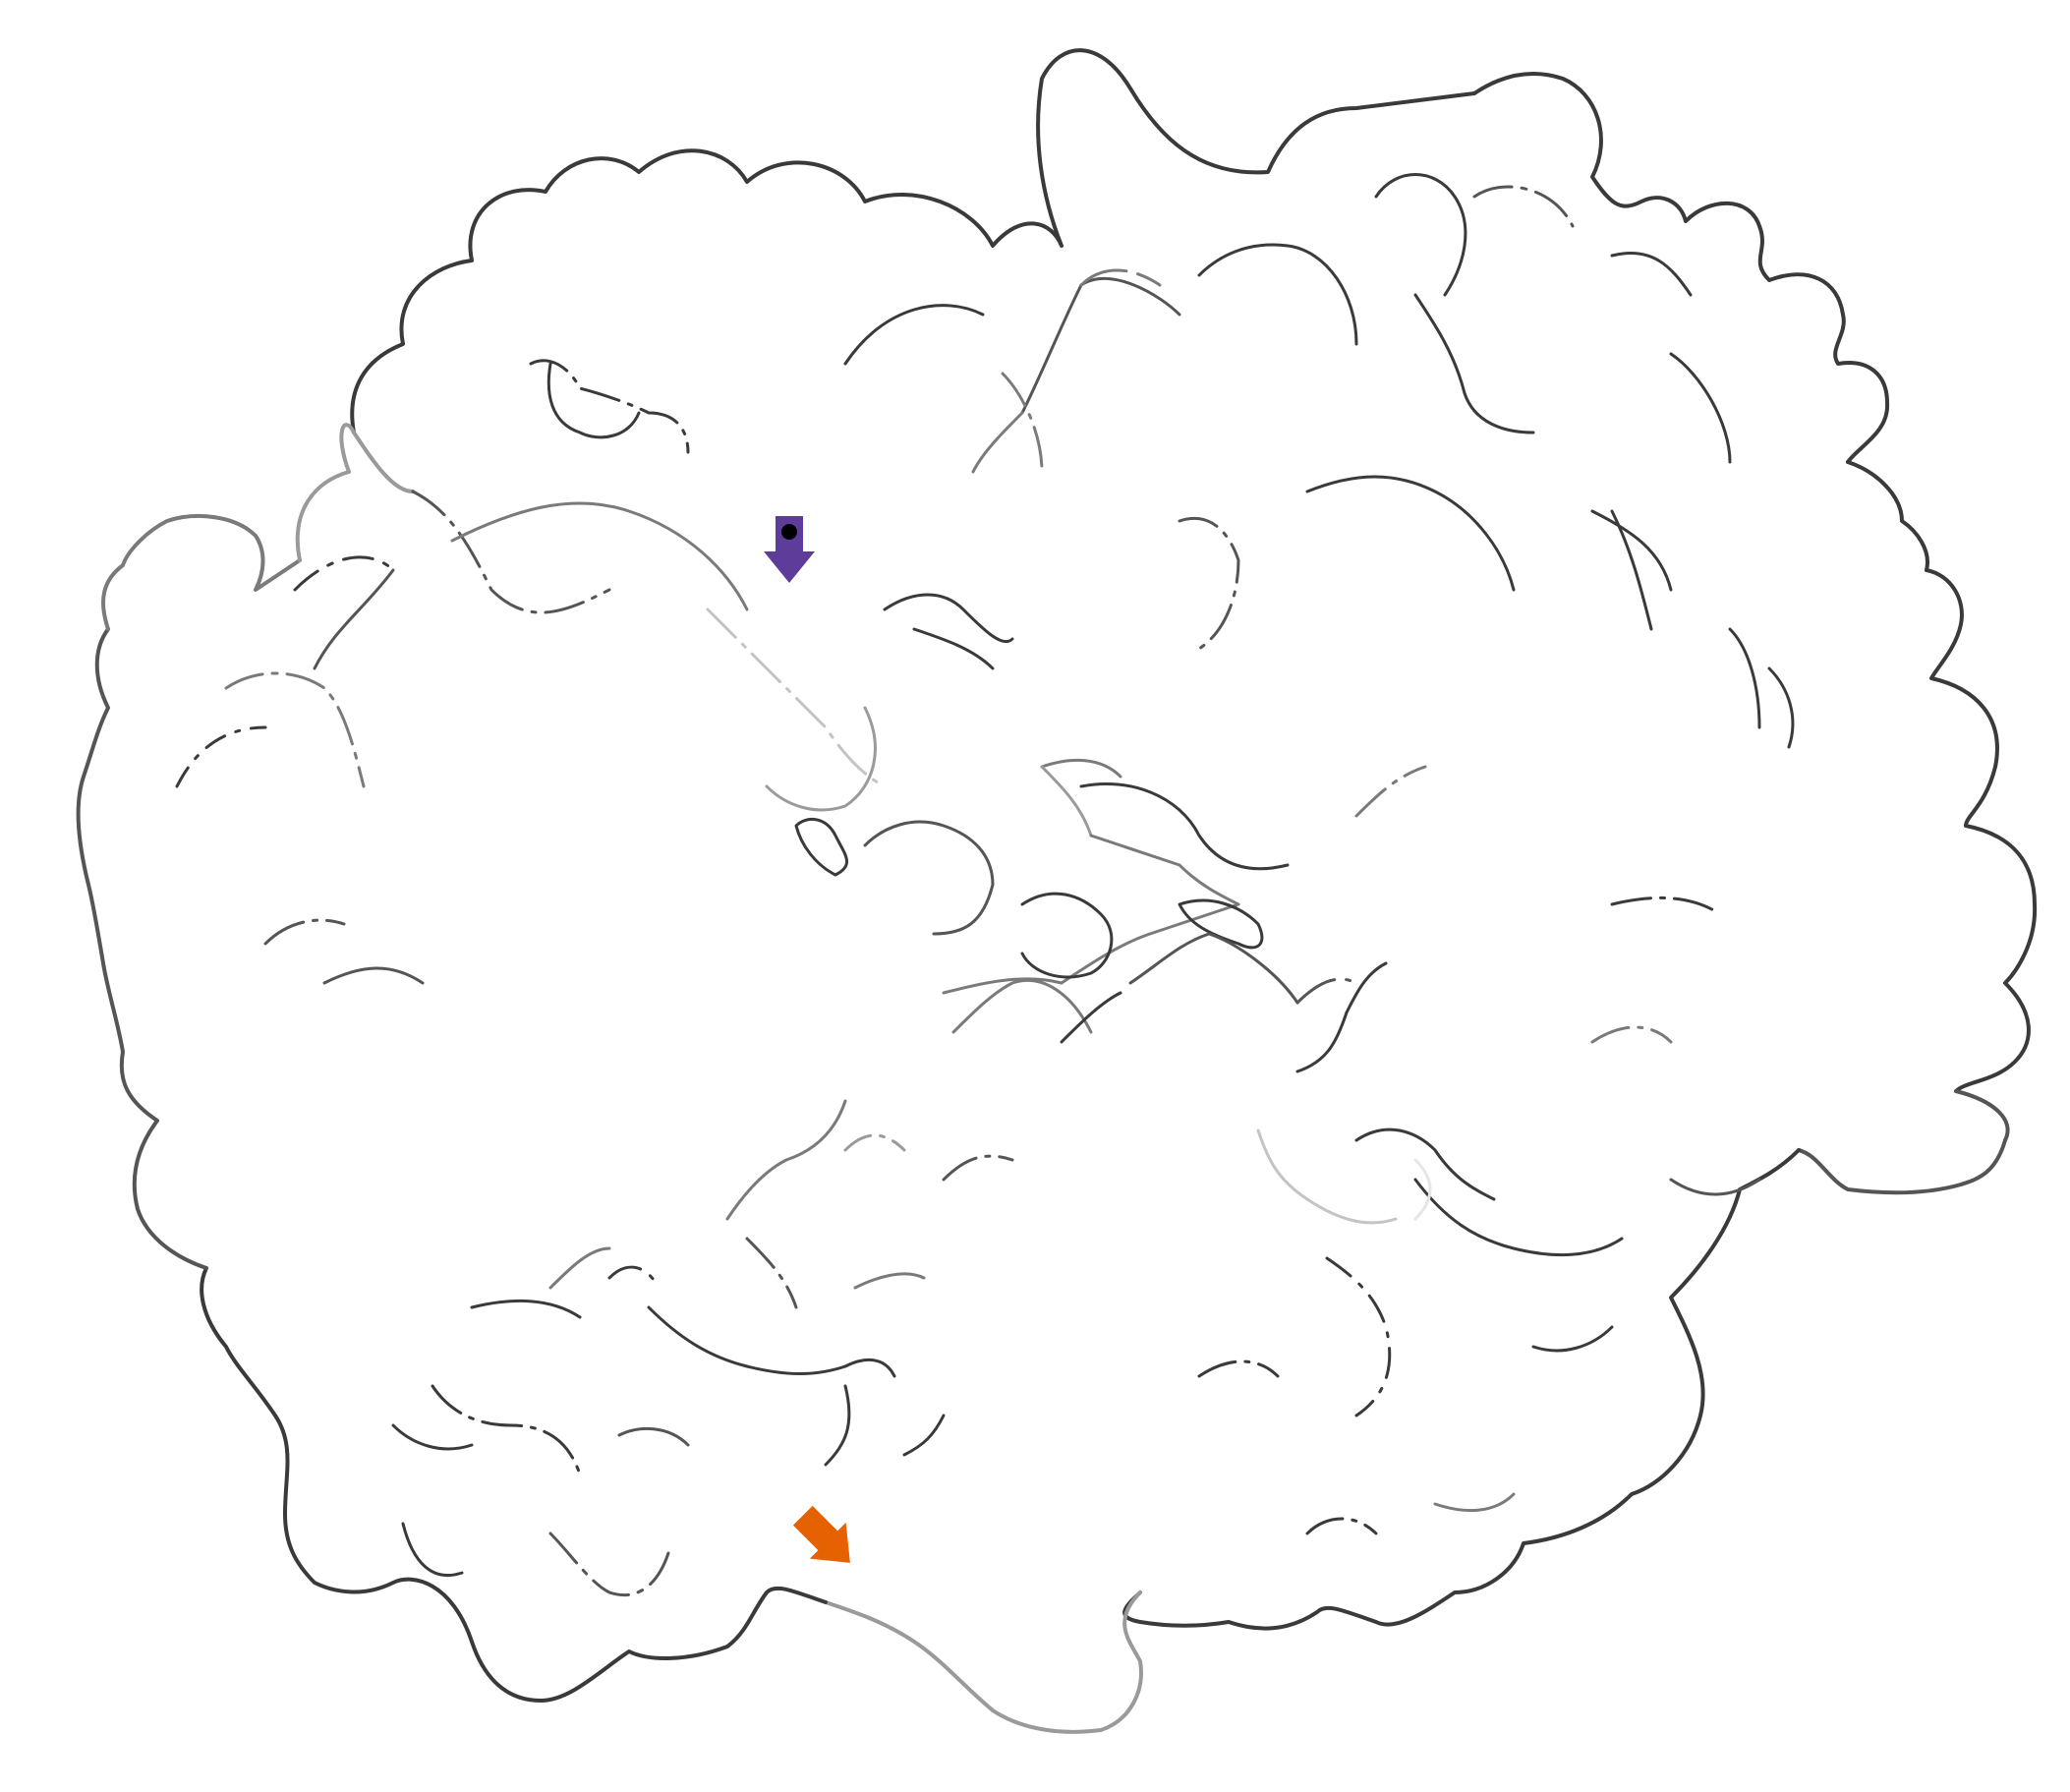 The image size is (2070, 1792). Describe the element at coordinates (983, 1662) in the screenshot. I see `outline-bottom-lobe` at that location.